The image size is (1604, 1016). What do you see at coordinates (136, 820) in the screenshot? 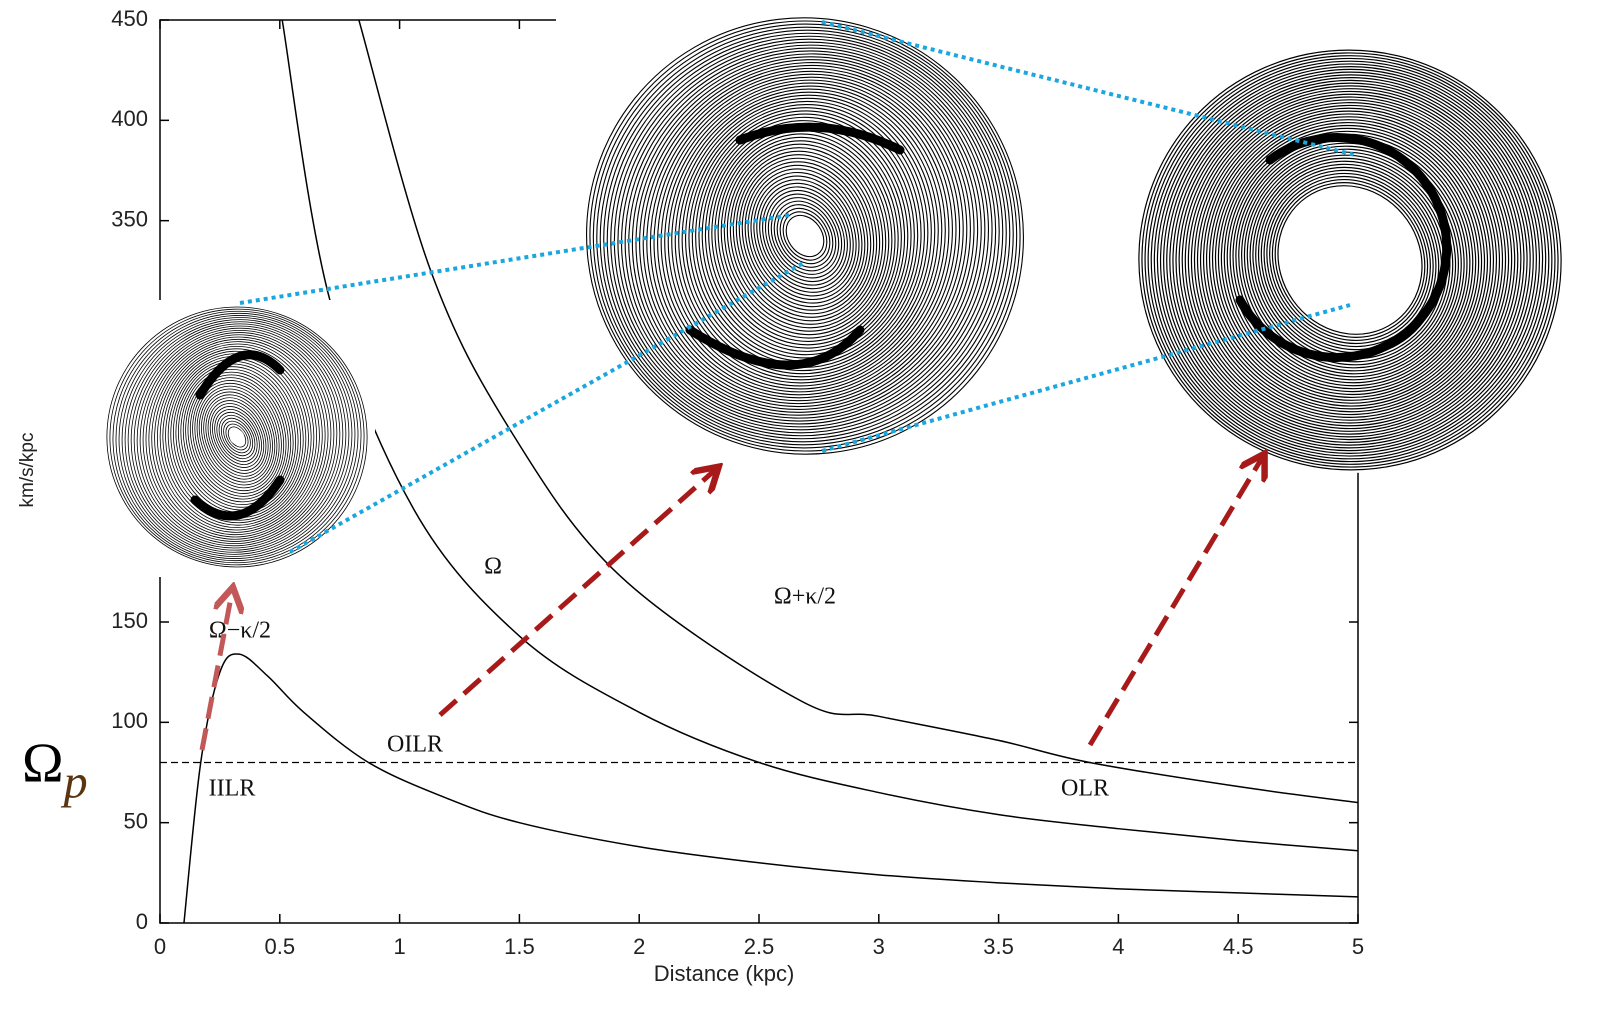
I see `y-tick-label: 50` at bounding box center [136, 820].